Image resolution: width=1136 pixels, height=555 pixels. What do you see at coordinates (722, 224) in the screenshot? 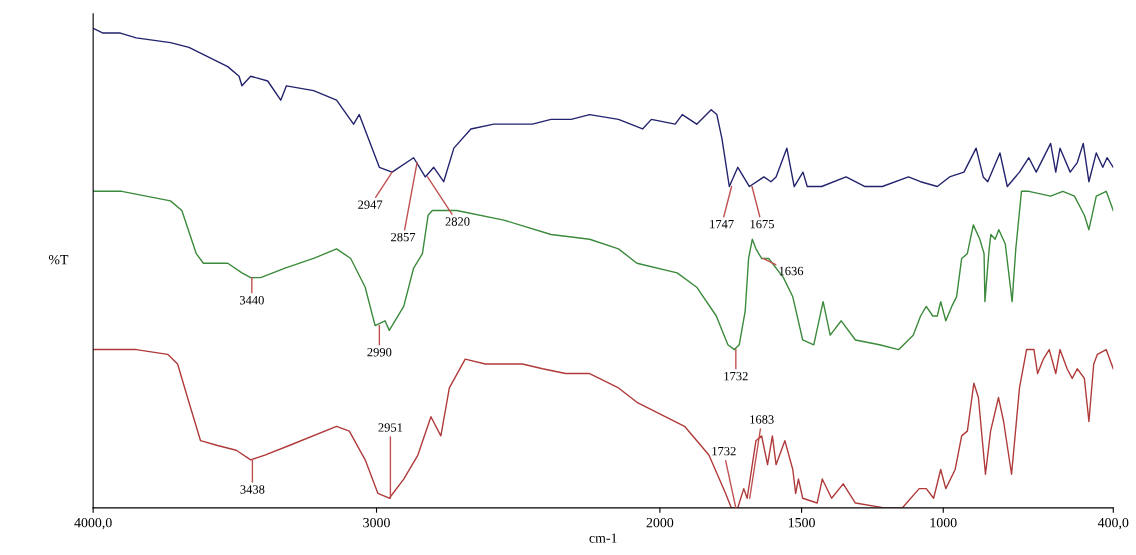
I see `annotation: 1747` at bounding box center [722, 224].